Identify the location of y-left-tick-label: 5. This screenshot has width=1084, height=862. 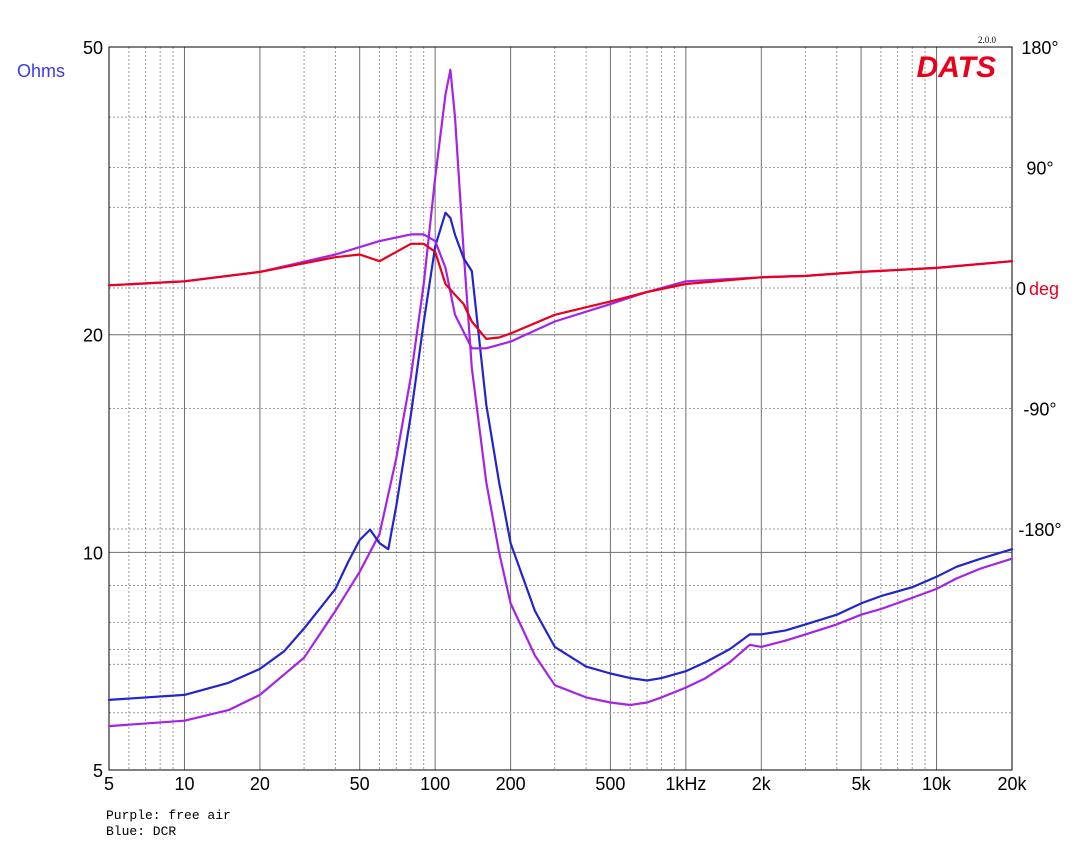
(98, 771).